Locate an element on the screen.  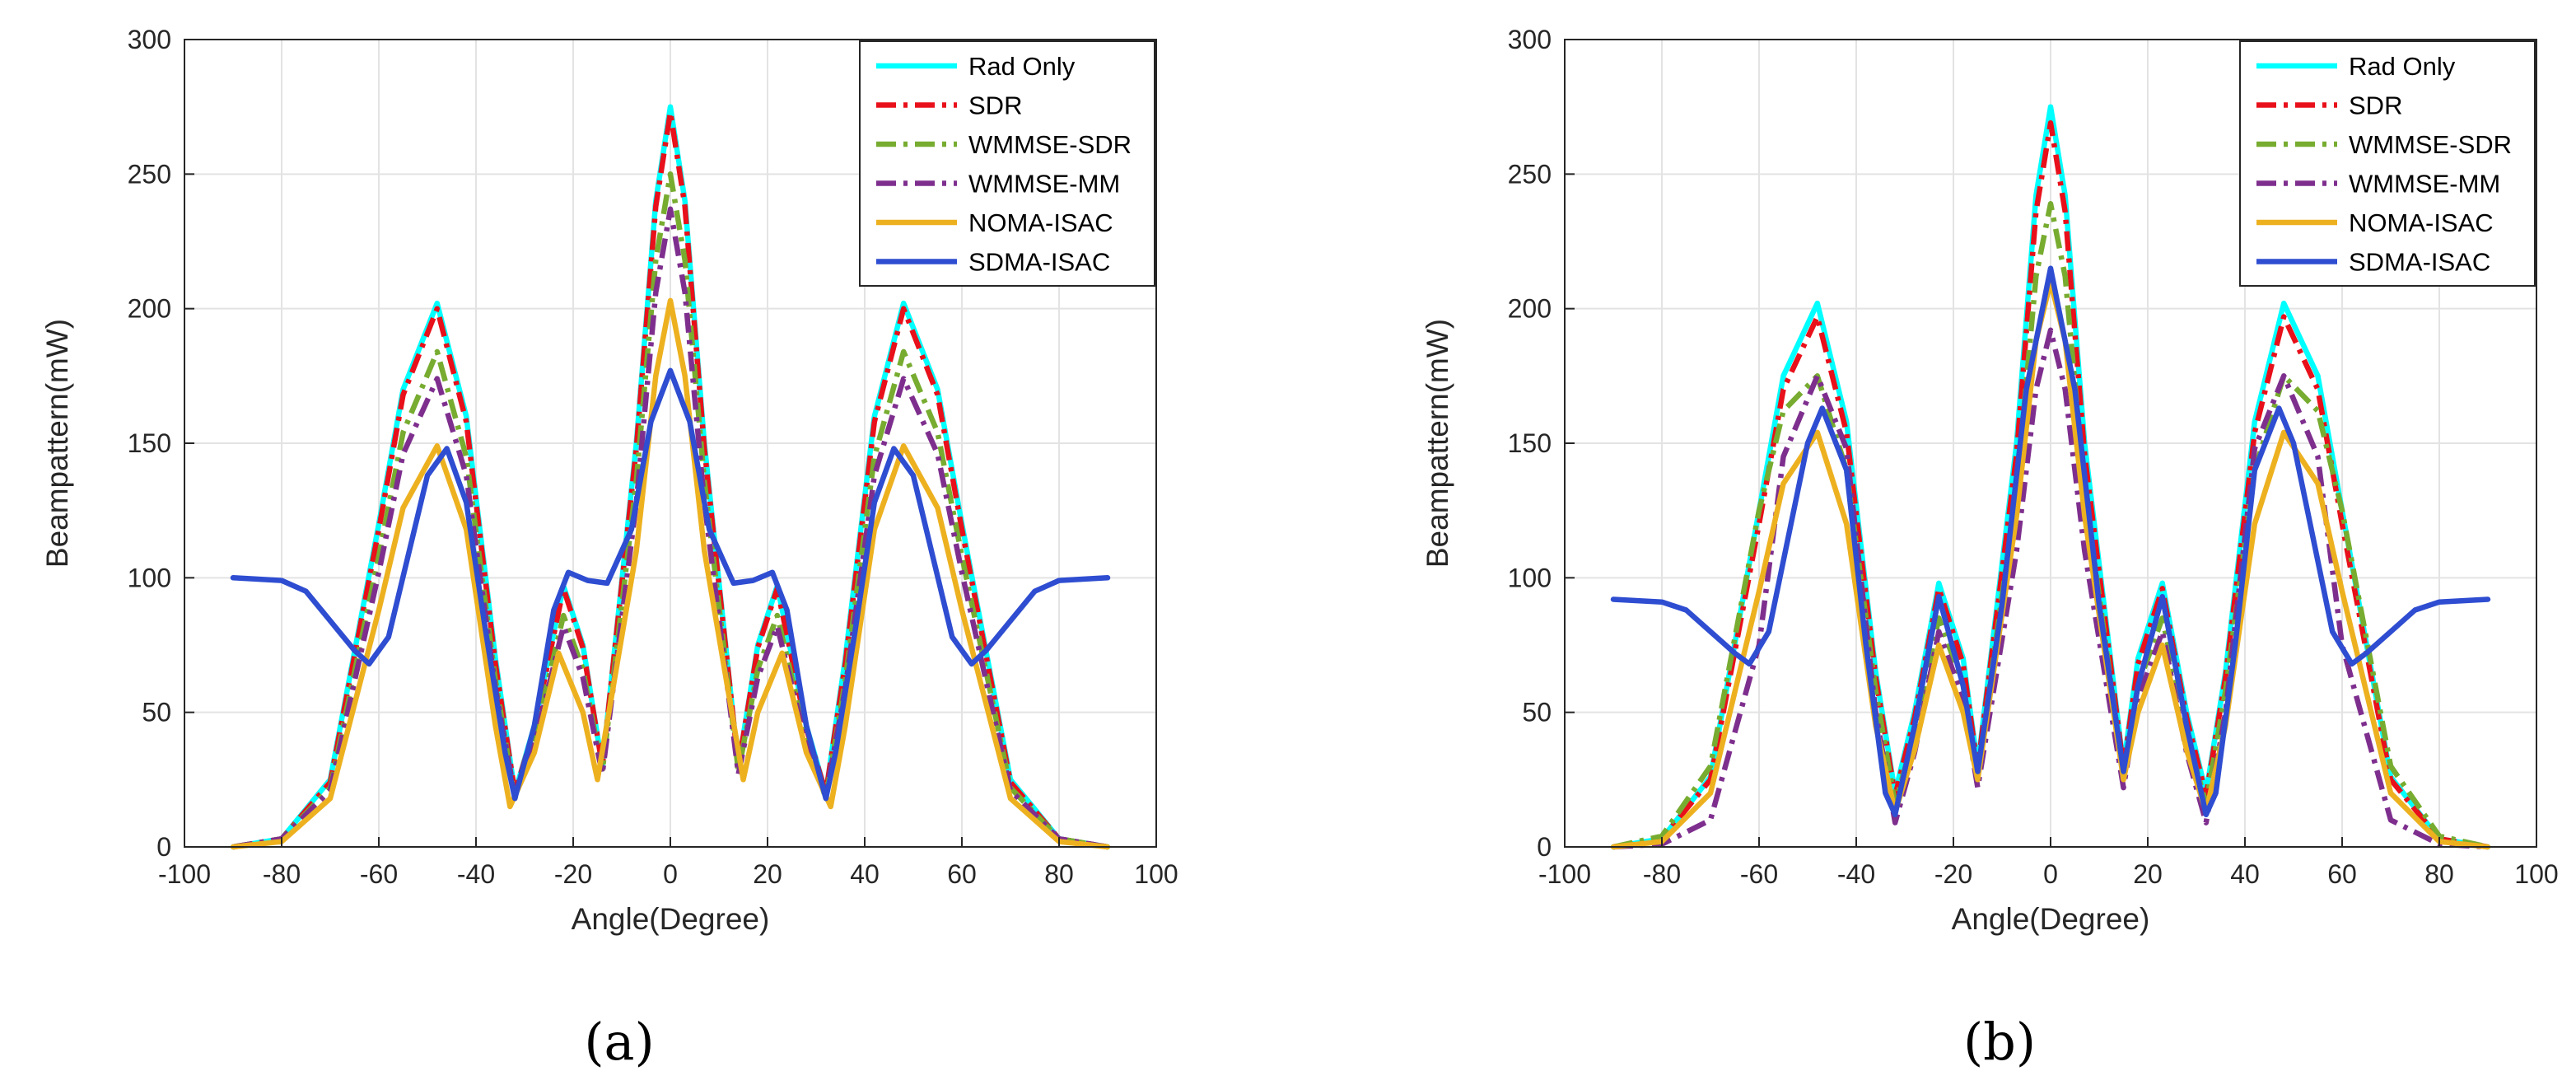
chart-1-xtick-label-2: -60 is located at coordinates (379, 874).